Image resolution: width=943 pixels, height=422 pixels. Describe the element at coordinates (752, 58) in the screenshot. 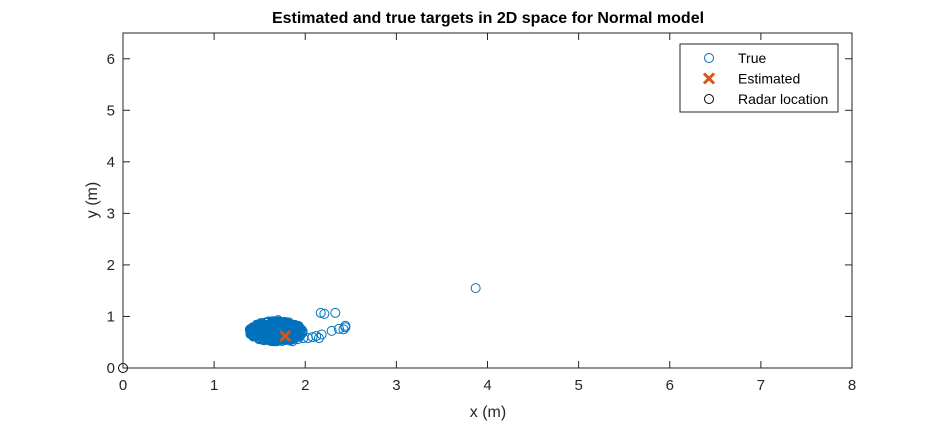

I see `legend-label: True` at that location.